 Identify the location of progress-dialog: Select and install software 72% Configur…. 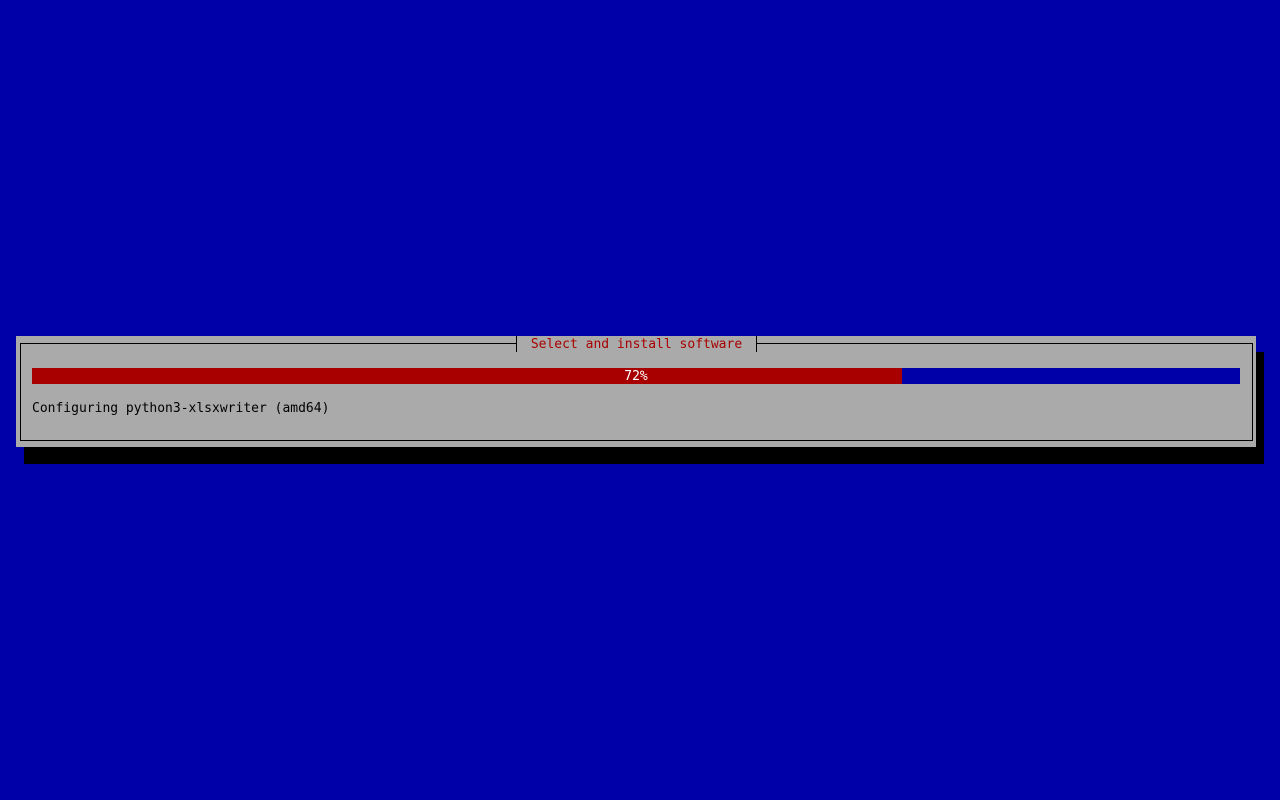
(636, 391).